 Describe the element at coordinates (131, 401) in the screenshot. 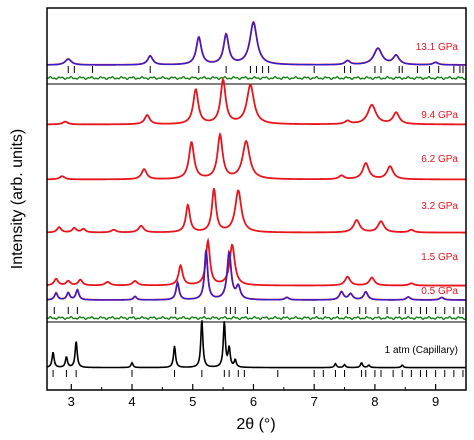

I see `x-tick-label: 4` at that location.